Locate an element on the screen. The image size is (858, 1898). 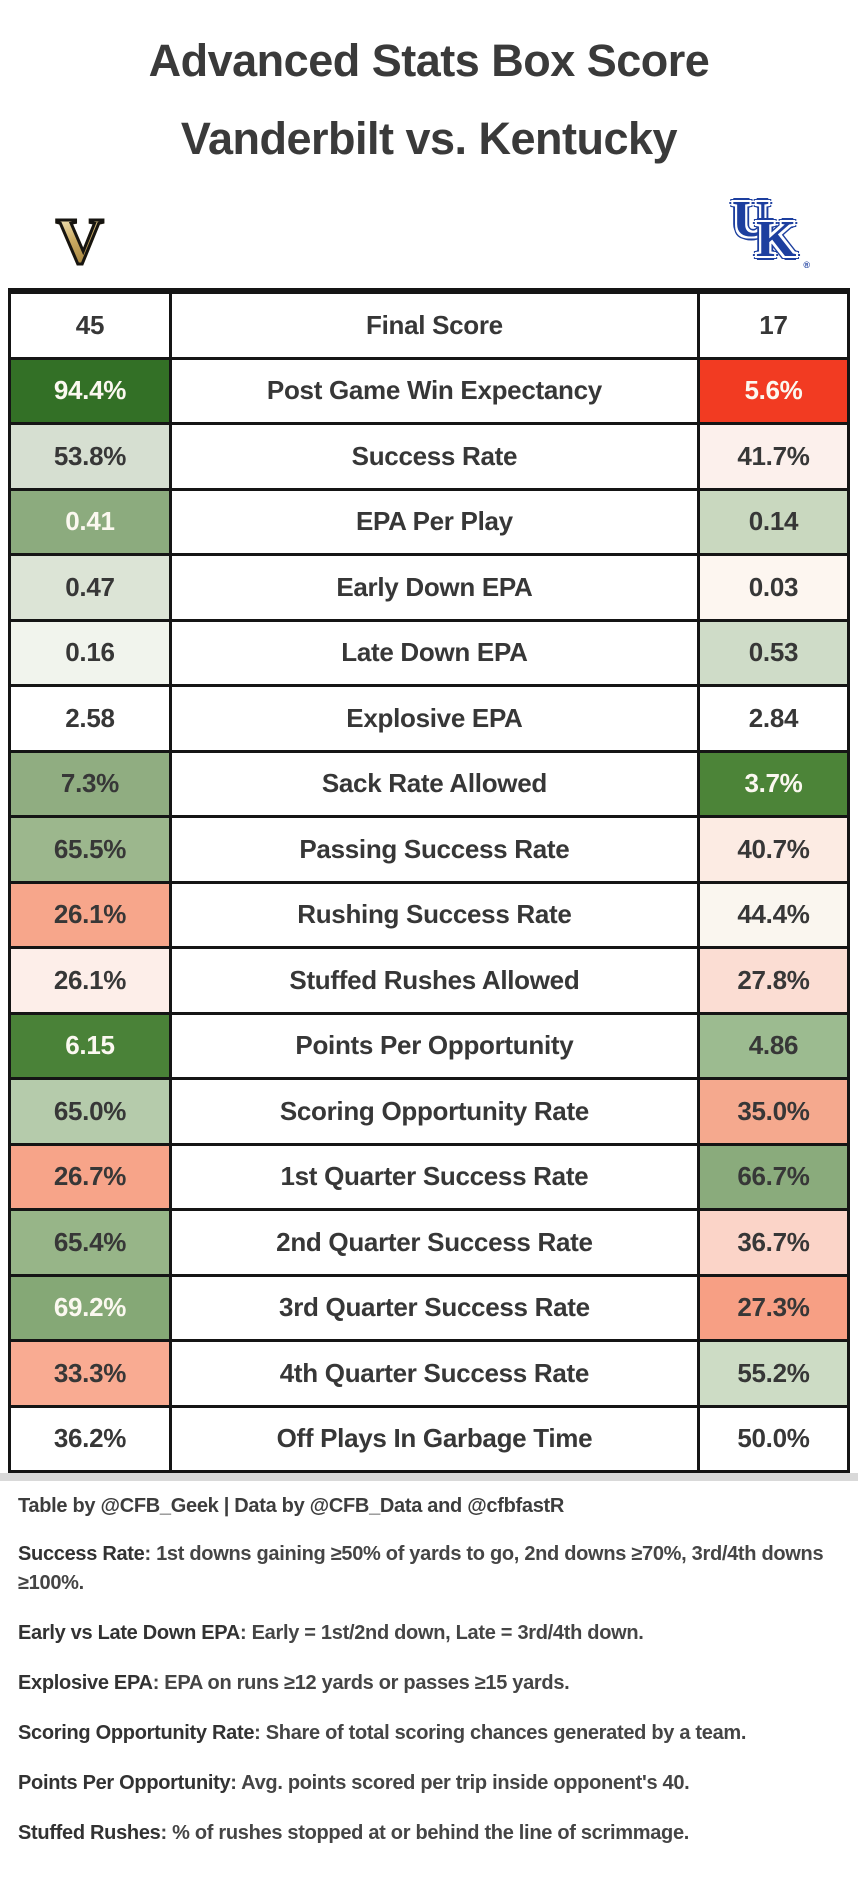
vanderbilt-value-cell: 45 is located at coordinates (90, 324).